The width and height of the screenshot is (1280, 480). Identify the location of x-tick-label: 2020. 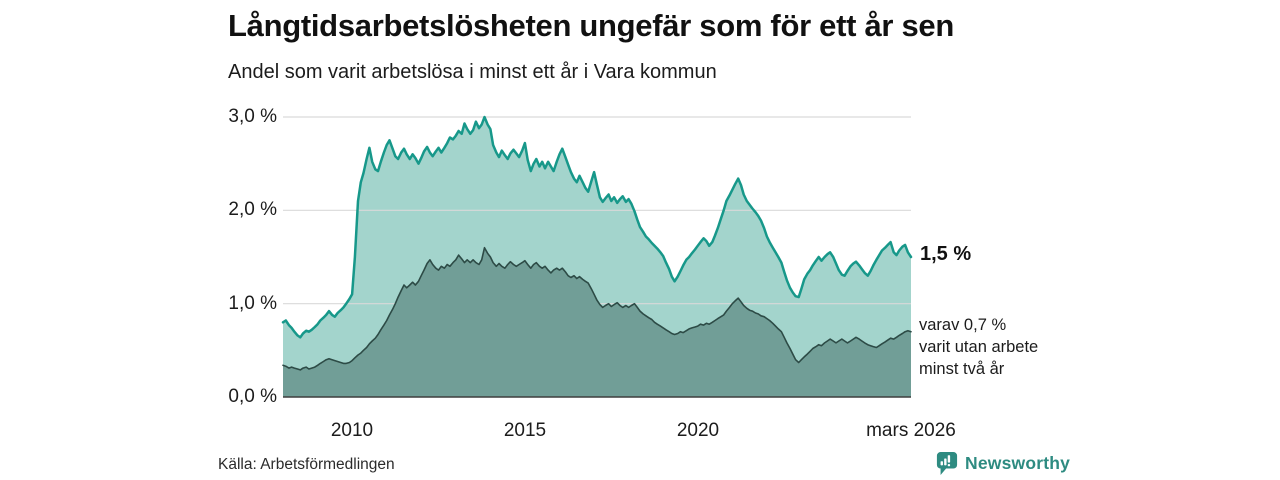
(698, 430).